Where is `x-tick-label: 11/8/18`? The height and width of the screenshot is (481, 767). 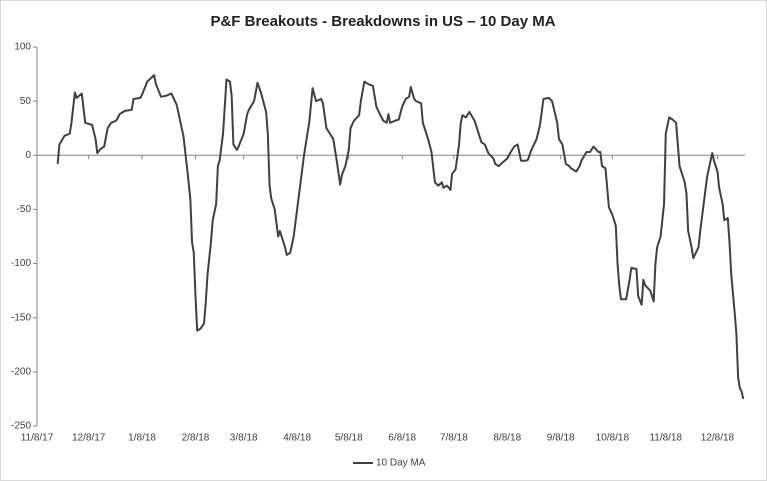
x-tick-label: 11/8/18 is located at coordinates (665, 438).